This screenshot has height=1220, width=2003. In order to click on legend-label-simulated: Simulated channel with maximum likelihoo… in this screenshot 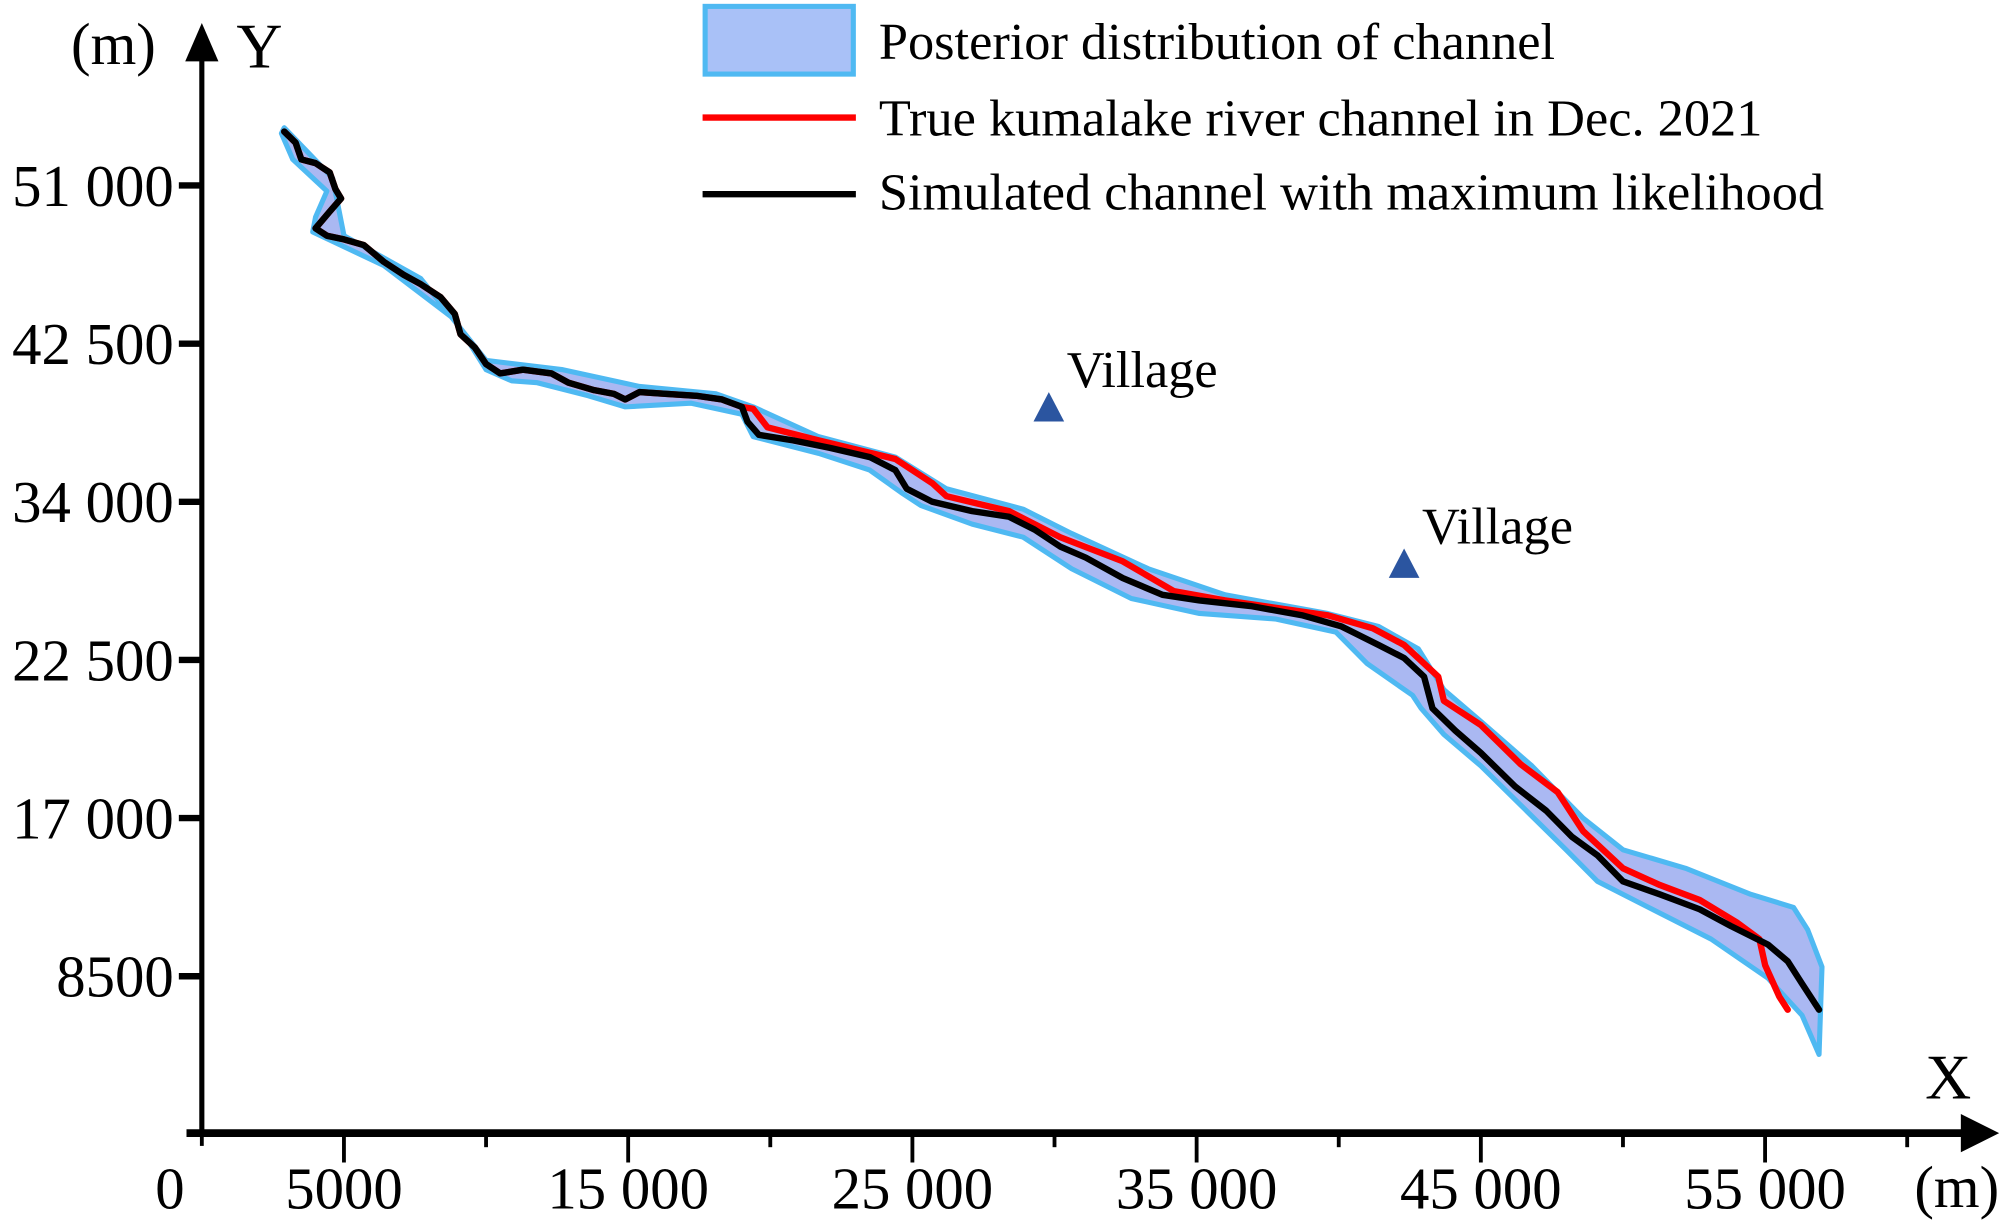, I will do `click(1351, 193)`.